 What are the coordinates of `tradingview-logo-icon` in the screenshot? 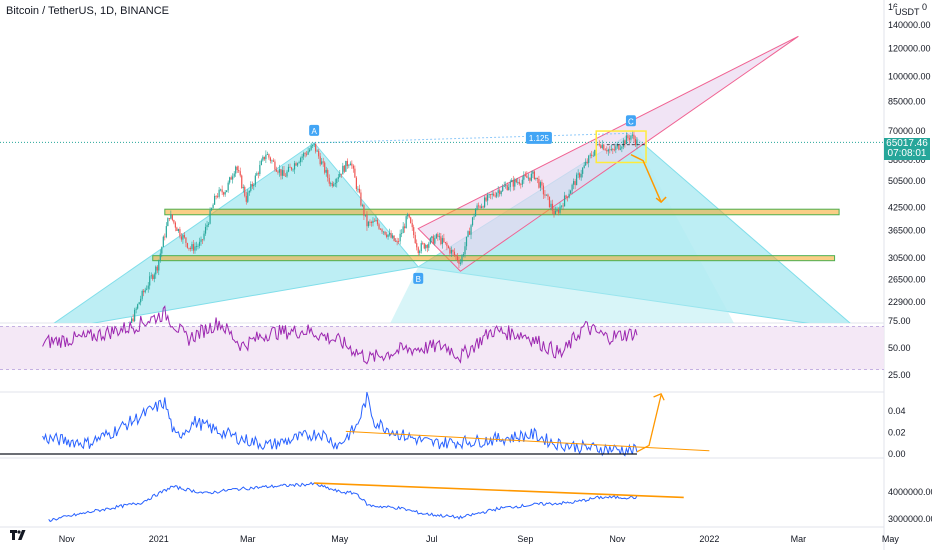 It's located at (18, 535).